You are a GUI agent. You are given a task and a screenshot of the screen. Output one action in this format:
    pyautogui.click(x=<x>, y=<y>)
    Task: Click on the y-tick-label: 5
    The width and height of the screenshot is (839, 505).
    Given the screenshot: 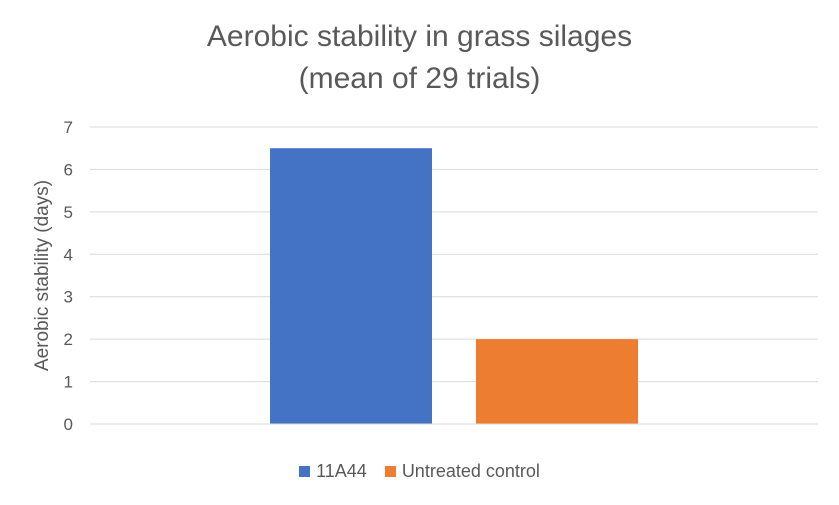 What is the action you would take?
    pyautogui.click(x=68, y=212)
    